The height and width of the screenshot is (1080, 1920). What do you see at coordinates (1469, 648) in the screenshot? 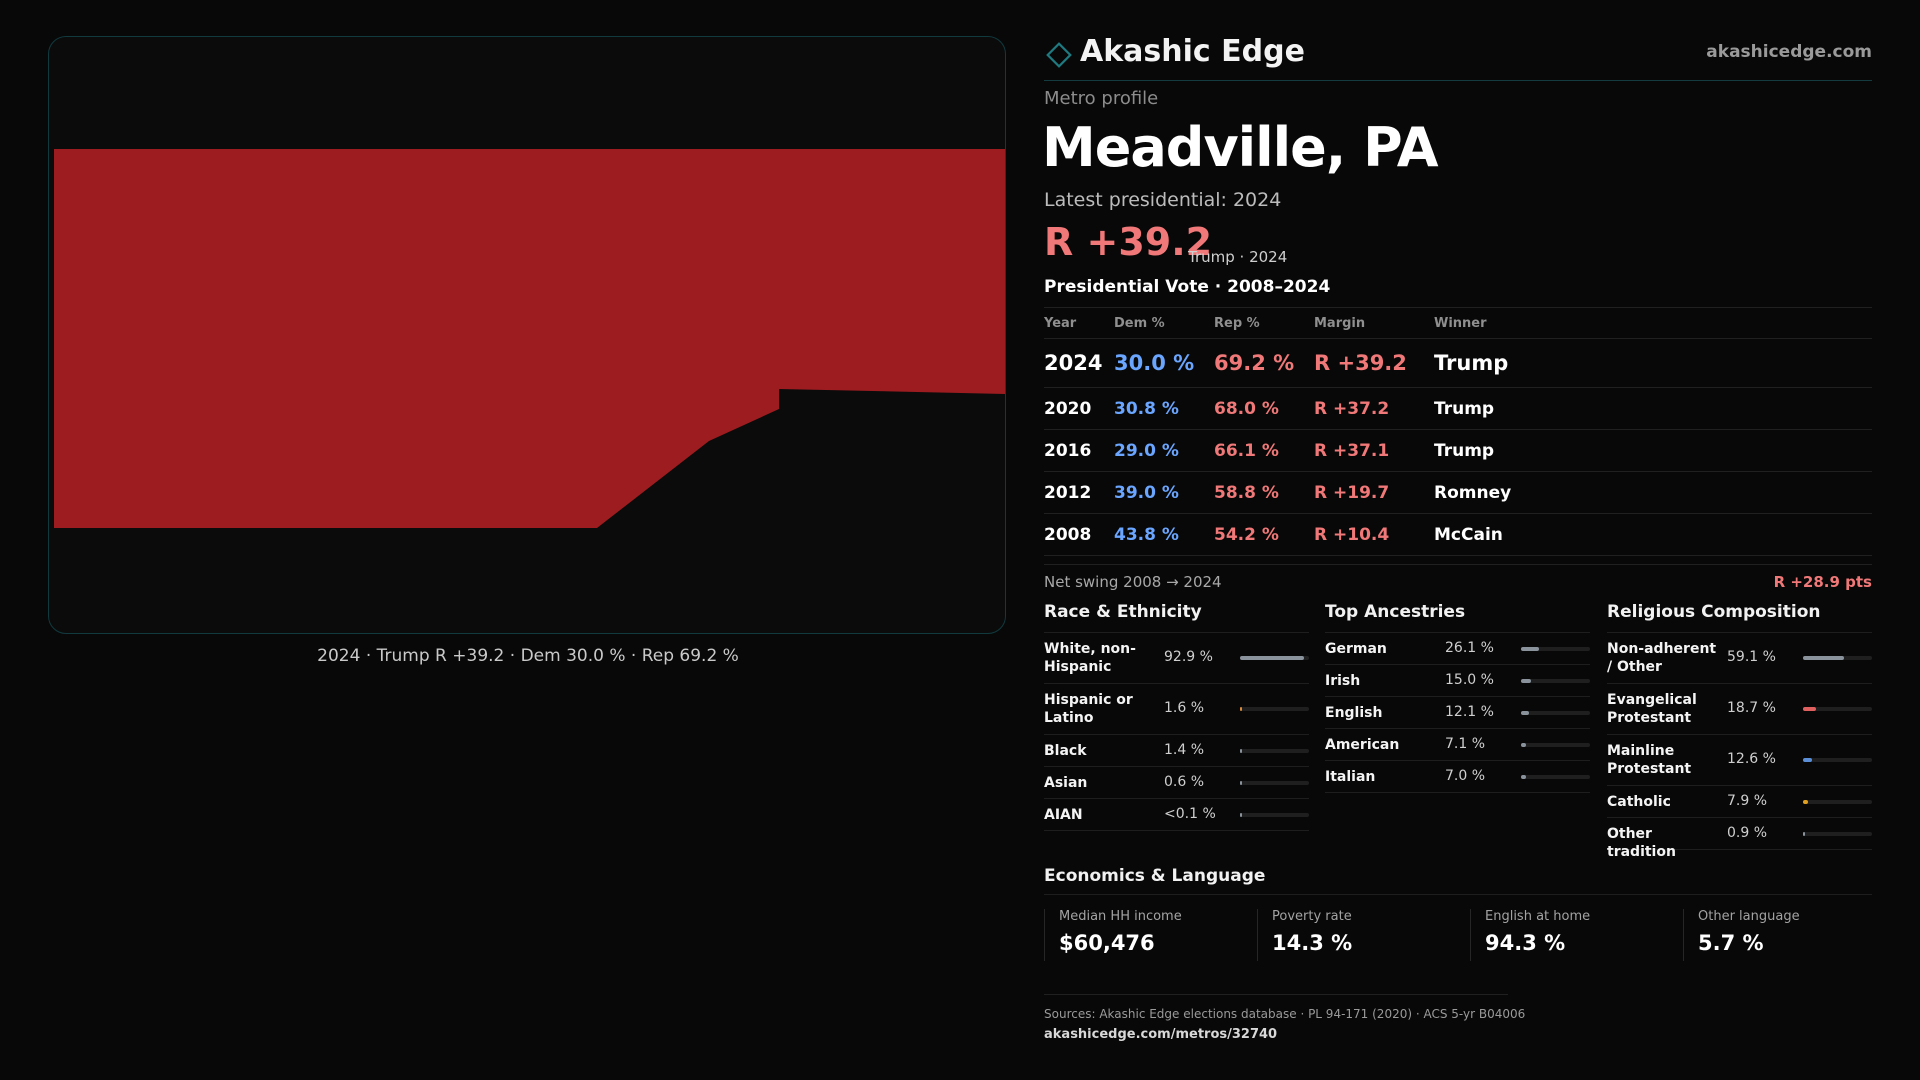
I see `stat-value: 26.1 %` at bounding box center [1469, 648].